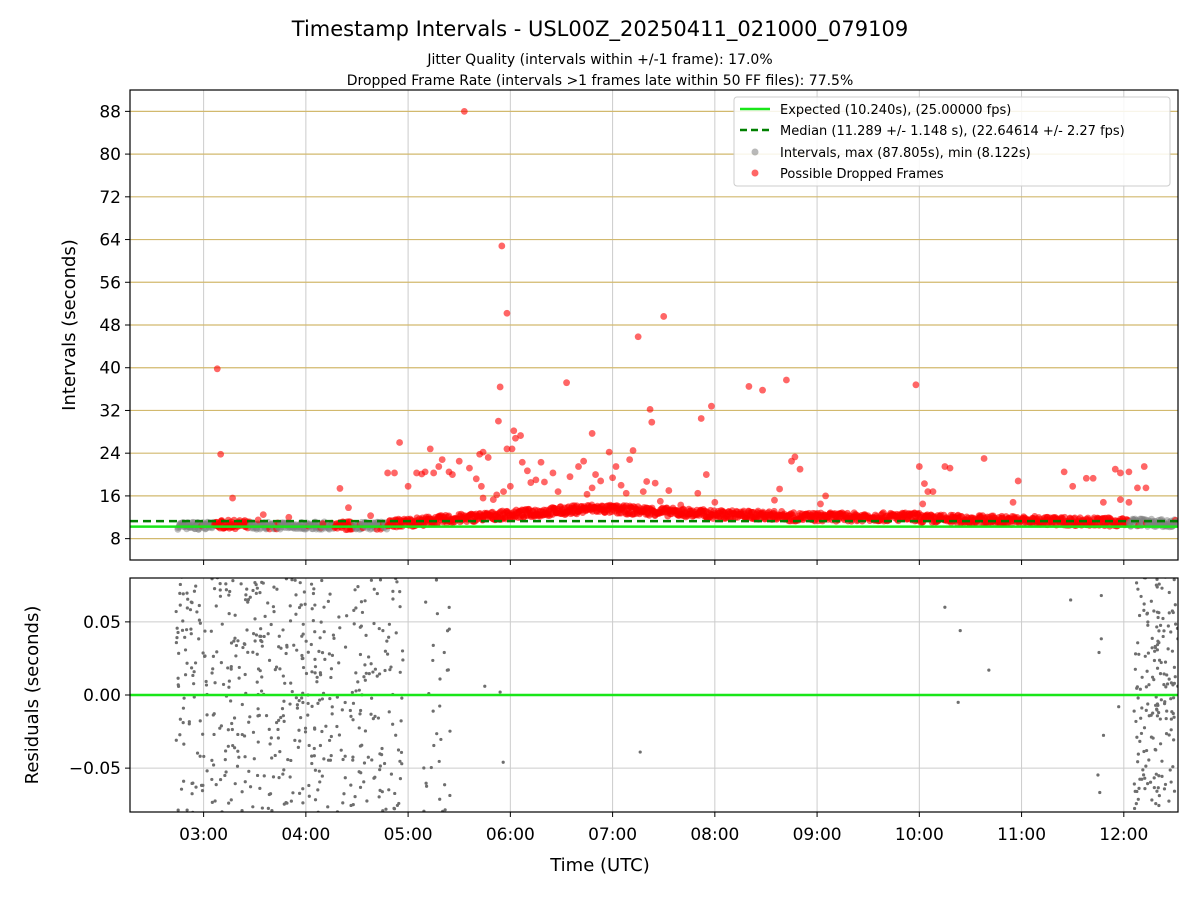 The image size is (1200, 900). What do you see at coordinates (110, 326) in the screenshot?
I see `top-y-tick-label: 48` at bounding box center [110, 326].